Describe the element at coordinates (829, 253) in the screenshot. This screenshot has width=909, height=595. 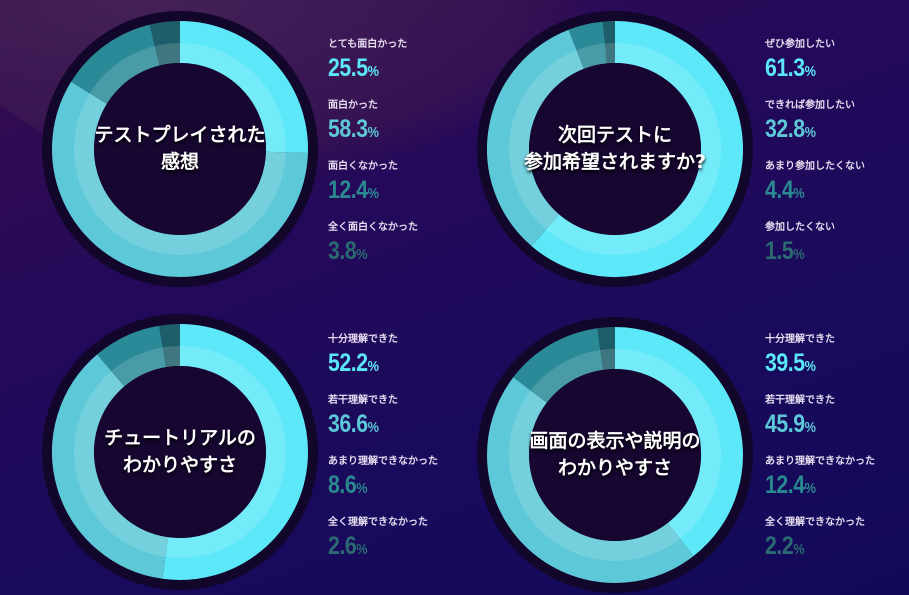
I see `legend-value: 1.5%` at that location.